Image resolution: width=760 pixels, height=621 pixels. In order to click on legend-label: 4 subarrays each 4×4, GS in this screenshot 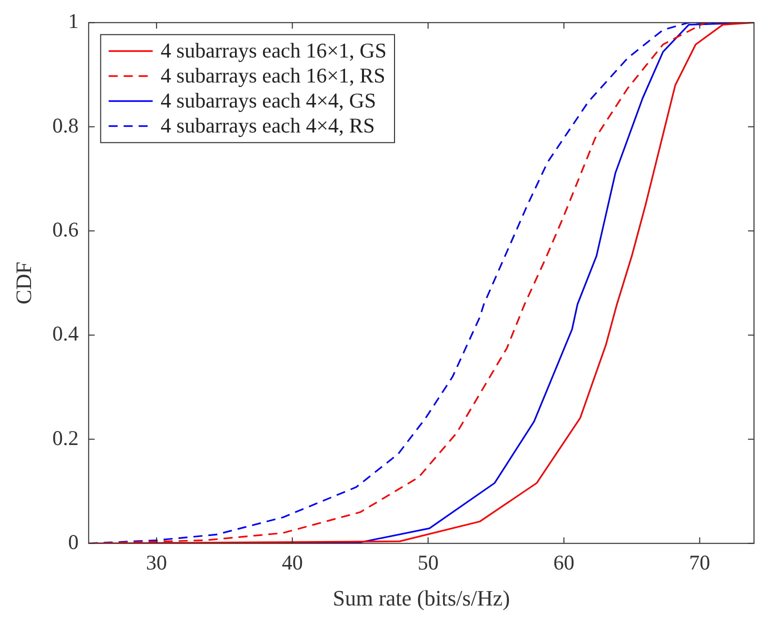, I will do `click(268, 100)`.